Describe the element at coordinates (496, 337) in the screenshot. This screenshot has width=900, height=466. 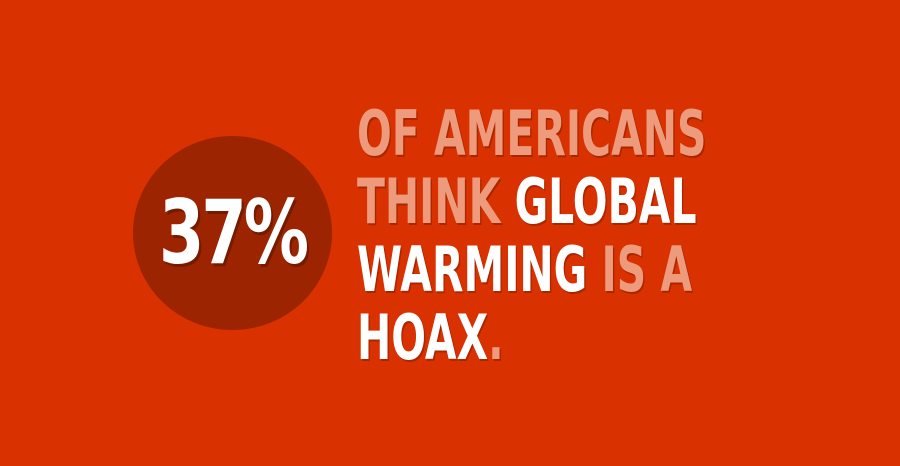
I see `statement-period: .` at that location.